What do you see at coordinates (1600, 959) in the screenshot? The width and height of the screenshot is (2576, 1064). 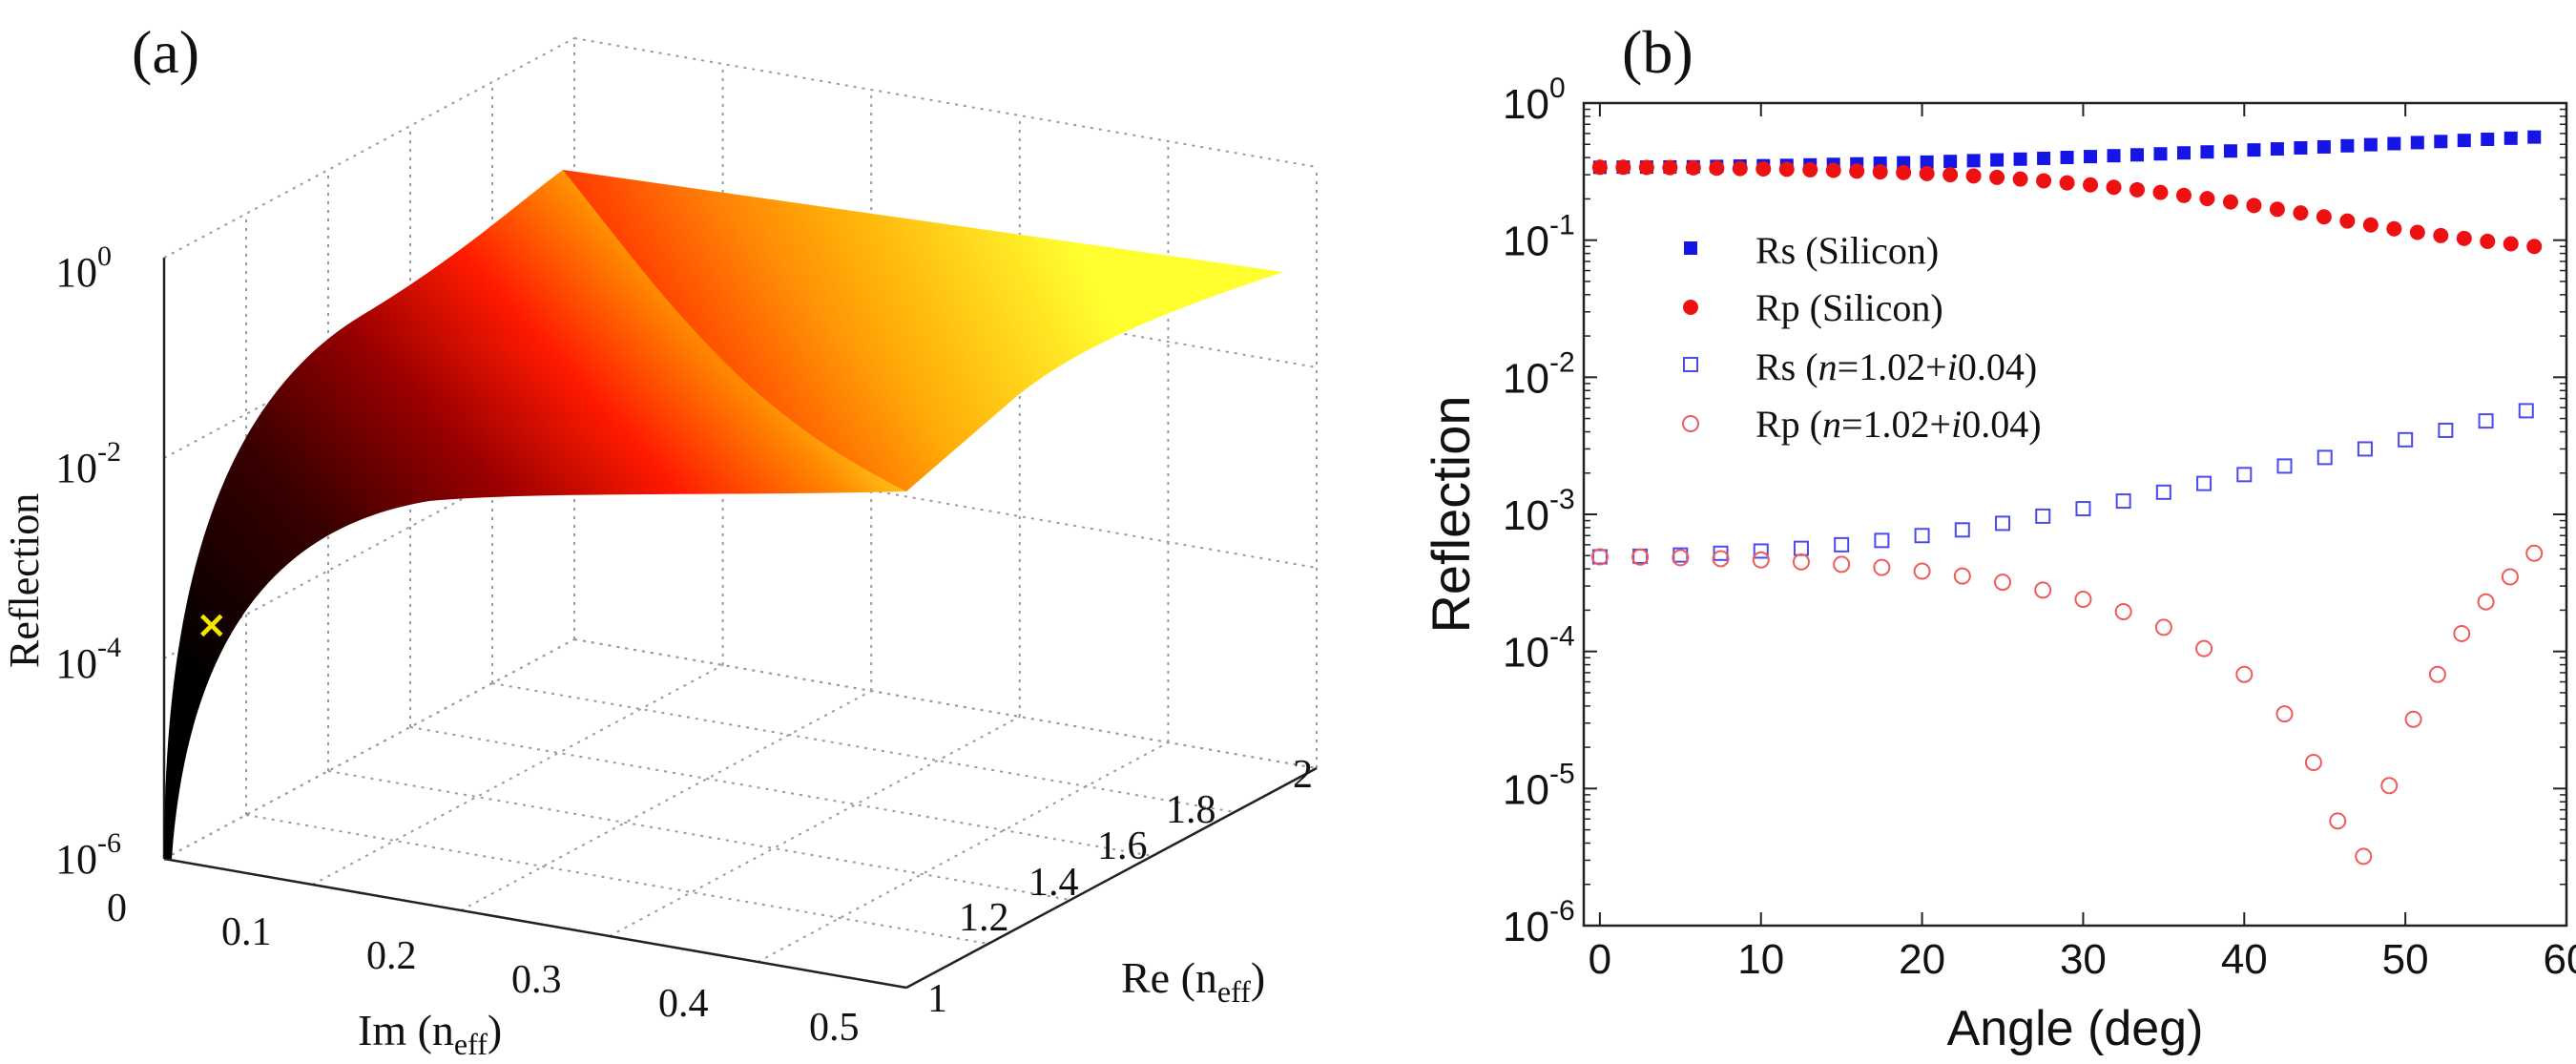 I see `x-tick-label: 0` at bounding box center [1600, 959].